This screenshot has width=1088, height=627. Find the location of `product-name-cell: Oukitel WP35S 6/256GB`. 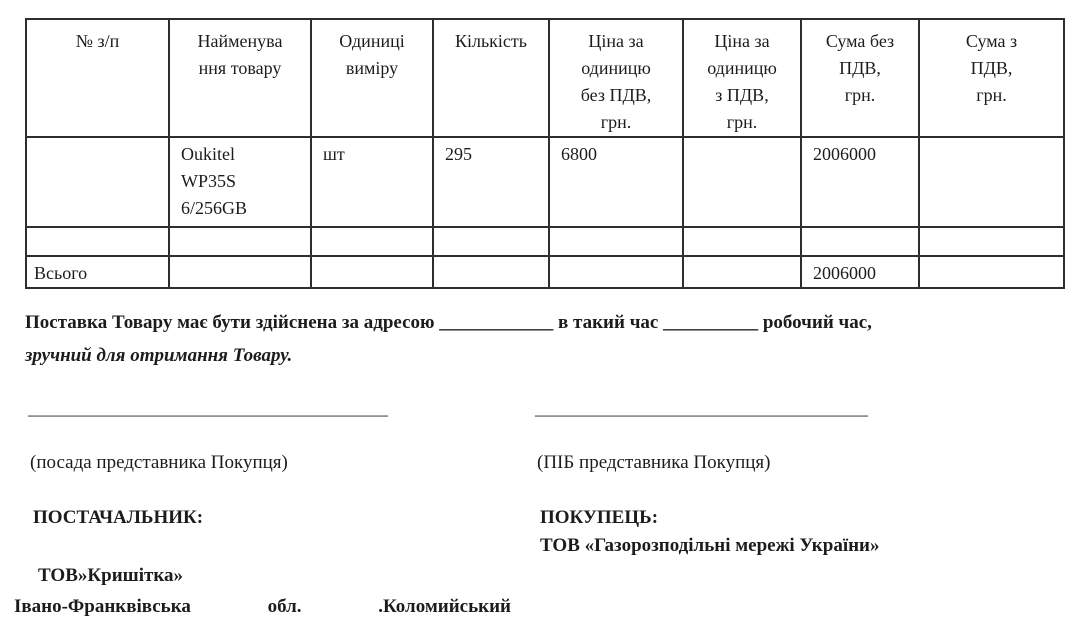

product-name-cell: Oukitel WP35S 6/256GB is located at coordinates (240, 182).